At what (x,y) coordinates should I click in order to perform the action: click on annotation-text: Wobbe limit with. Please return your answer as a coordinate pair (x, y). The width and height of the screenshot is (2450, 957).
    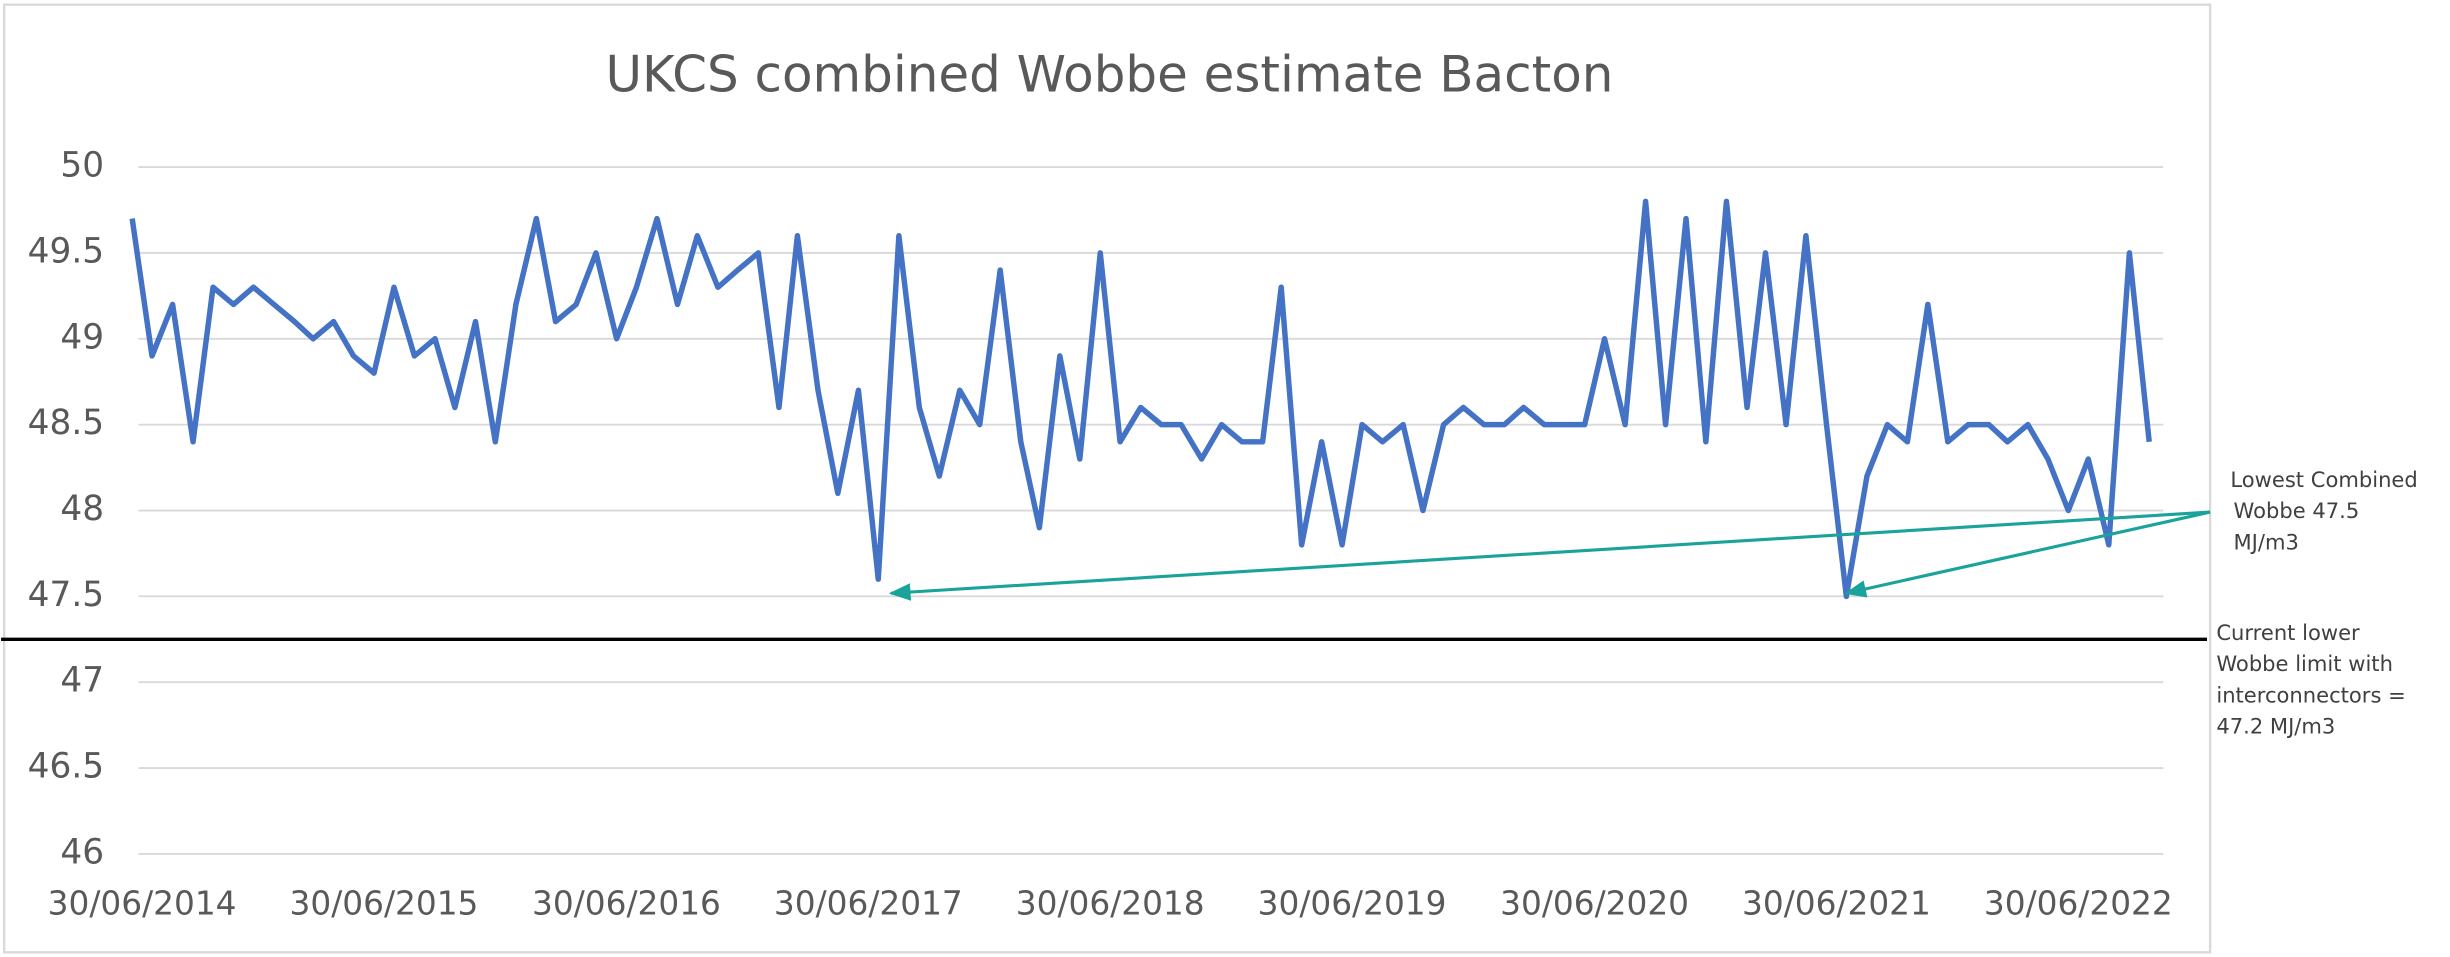
    Looking at the image, I should click on (2304, 663).